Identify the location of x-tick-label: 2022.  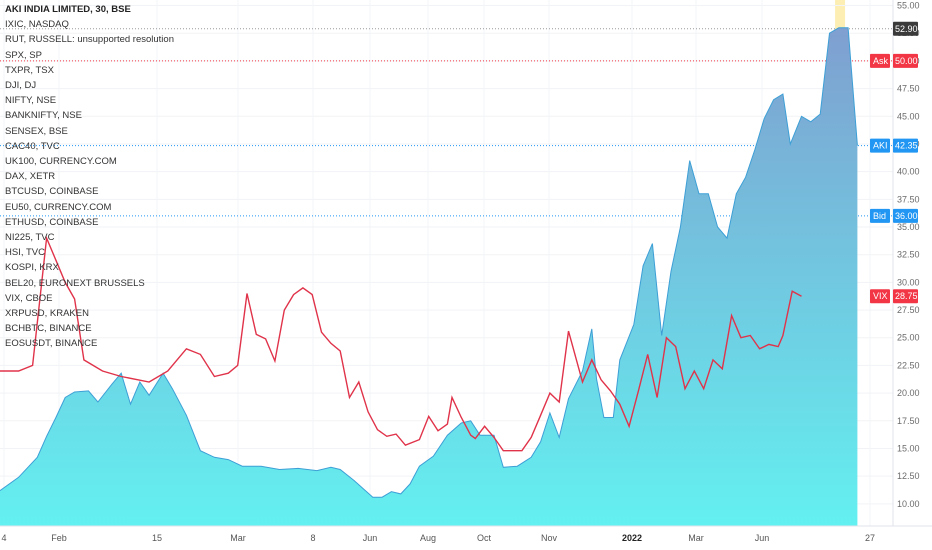
(632, 538).